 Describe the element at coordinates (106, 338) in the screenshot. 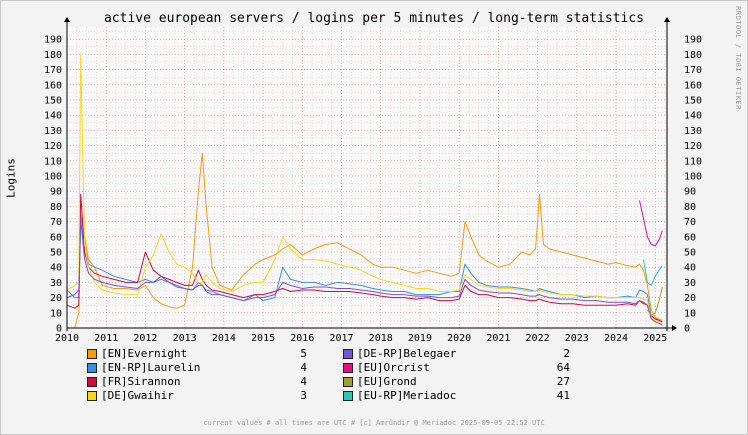

I see `x-tick-label: 2011` at that location.